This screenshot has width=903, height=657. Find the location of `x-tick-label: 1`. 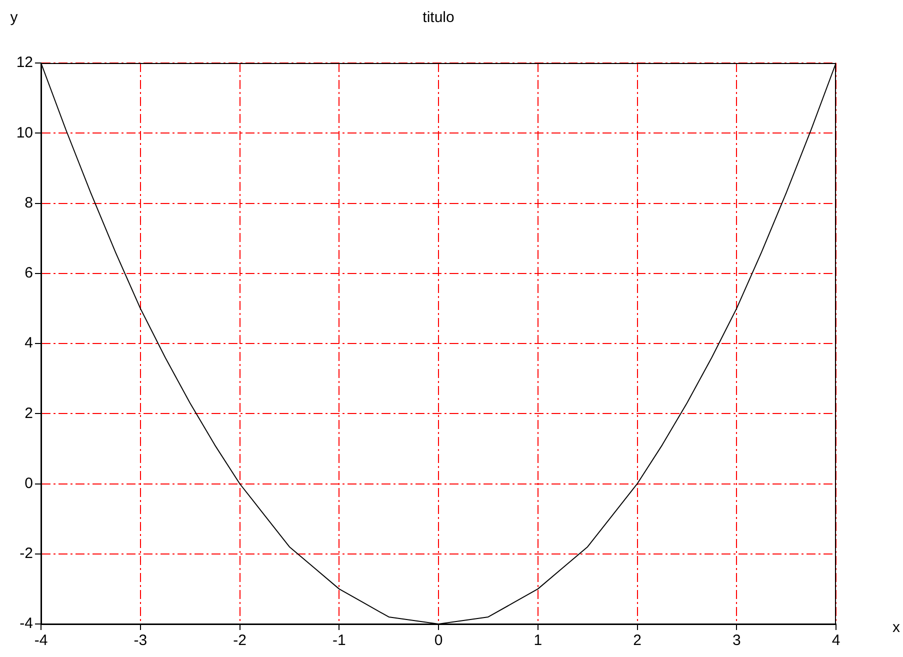

x-tick-label: 1 is located at coordinates (538, 641).